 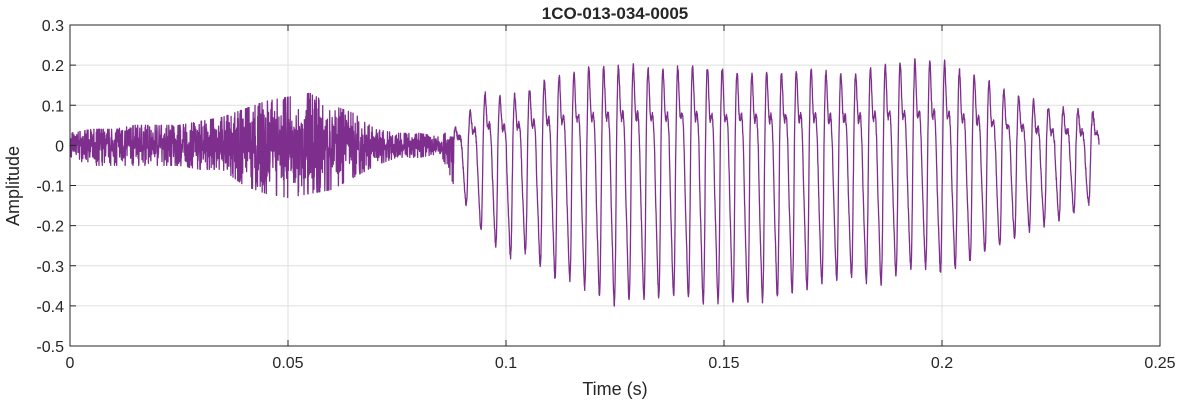 What do you see at coordinates (615, 13) in the screenshot?
I see `chart-title: 1CO-013-034-0005` at bounding box center [615, 13].